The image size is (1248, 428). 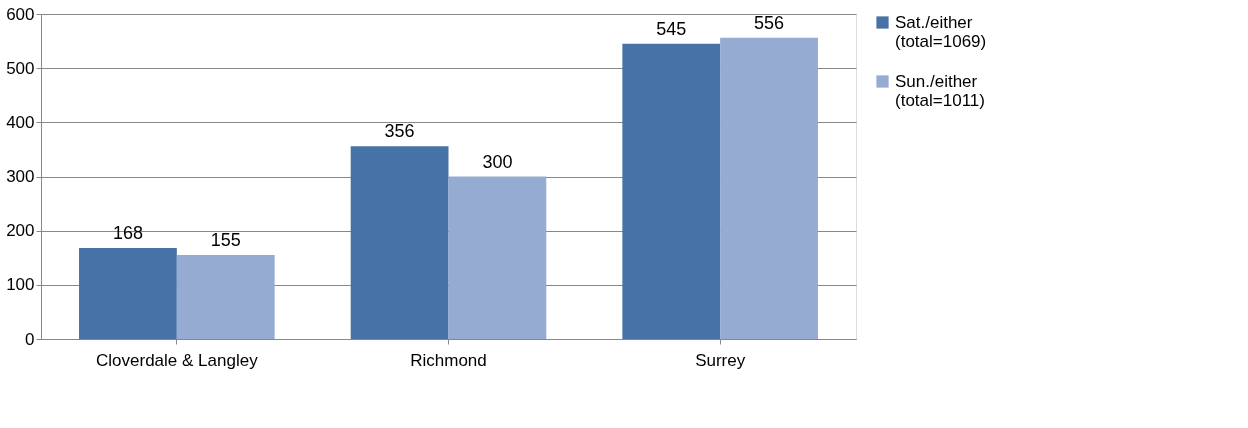 I want to click on y-tick-label: 100, so click(x=20, y=285).